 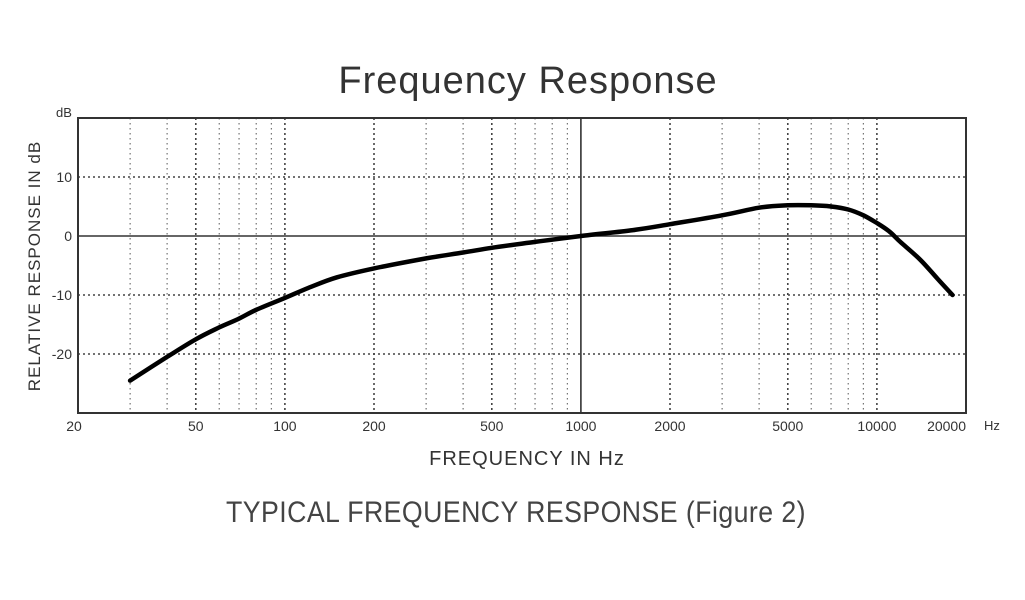 What do you see at coordinates (516, 426) in the screenshot?
I see `x-tick-labels: 20 50 100 200 500 1000 2000 5000 10000 20000` at bounding box center [516, 426].